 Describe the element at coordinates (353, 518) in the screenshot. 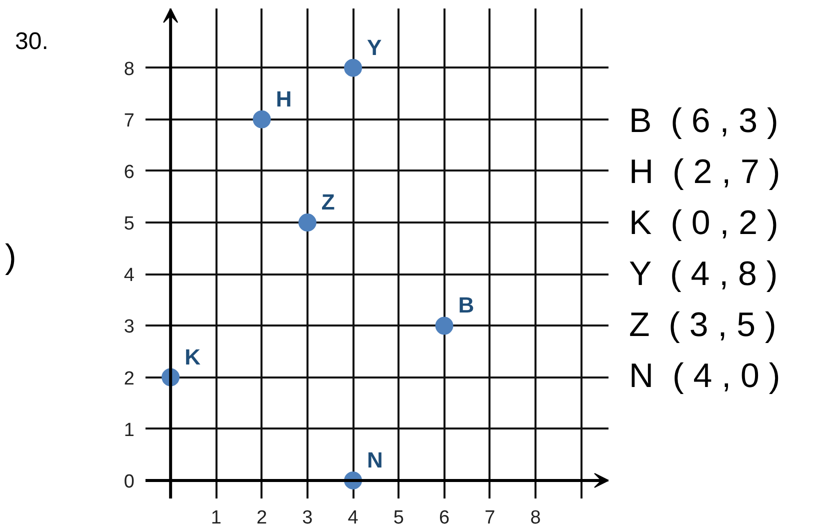

I see `x-tick-label: 4` at that location.